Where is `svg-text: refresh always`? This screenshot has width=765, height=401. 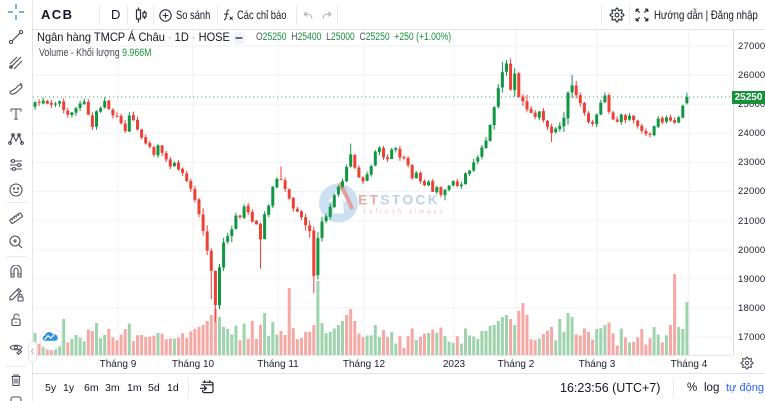
svg-text: refresh always is located at coordinates (405, 212).